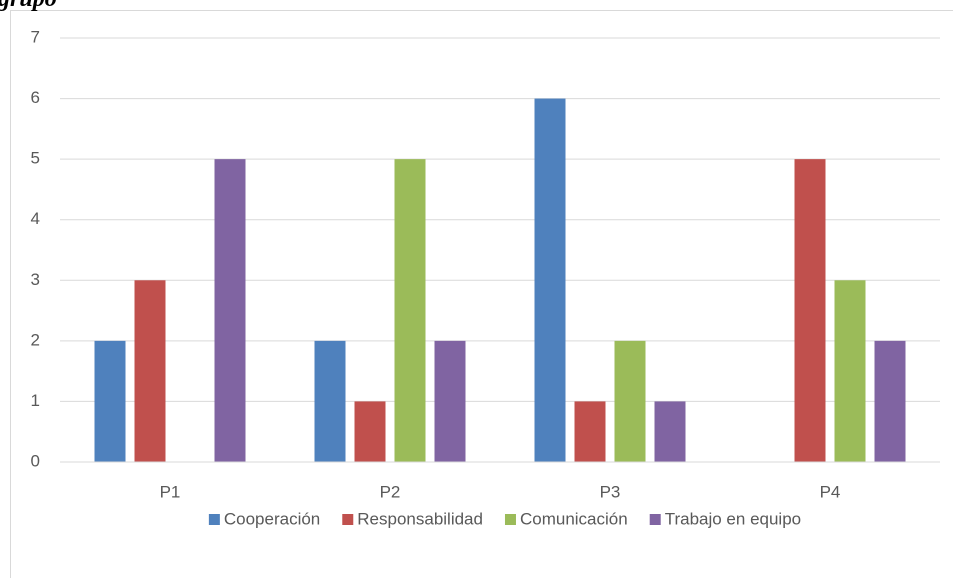 The height and width of the screenshot is (578, 953). I want to click on legend-label: Cooperación, so click(272, 518).